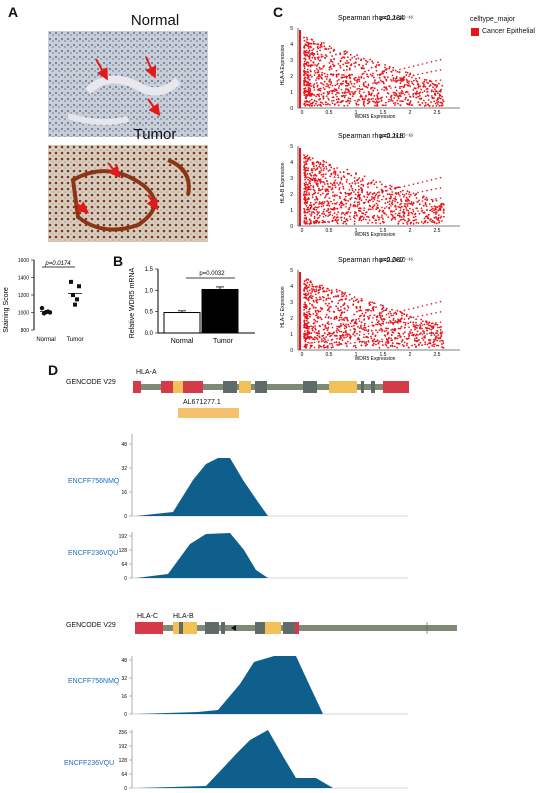 This screenshot has height=793, width=550. What do you see at coordinates (271, 387) in the screenshot?
I see `gene-model-hla-a` at bounding box center [271, 387].